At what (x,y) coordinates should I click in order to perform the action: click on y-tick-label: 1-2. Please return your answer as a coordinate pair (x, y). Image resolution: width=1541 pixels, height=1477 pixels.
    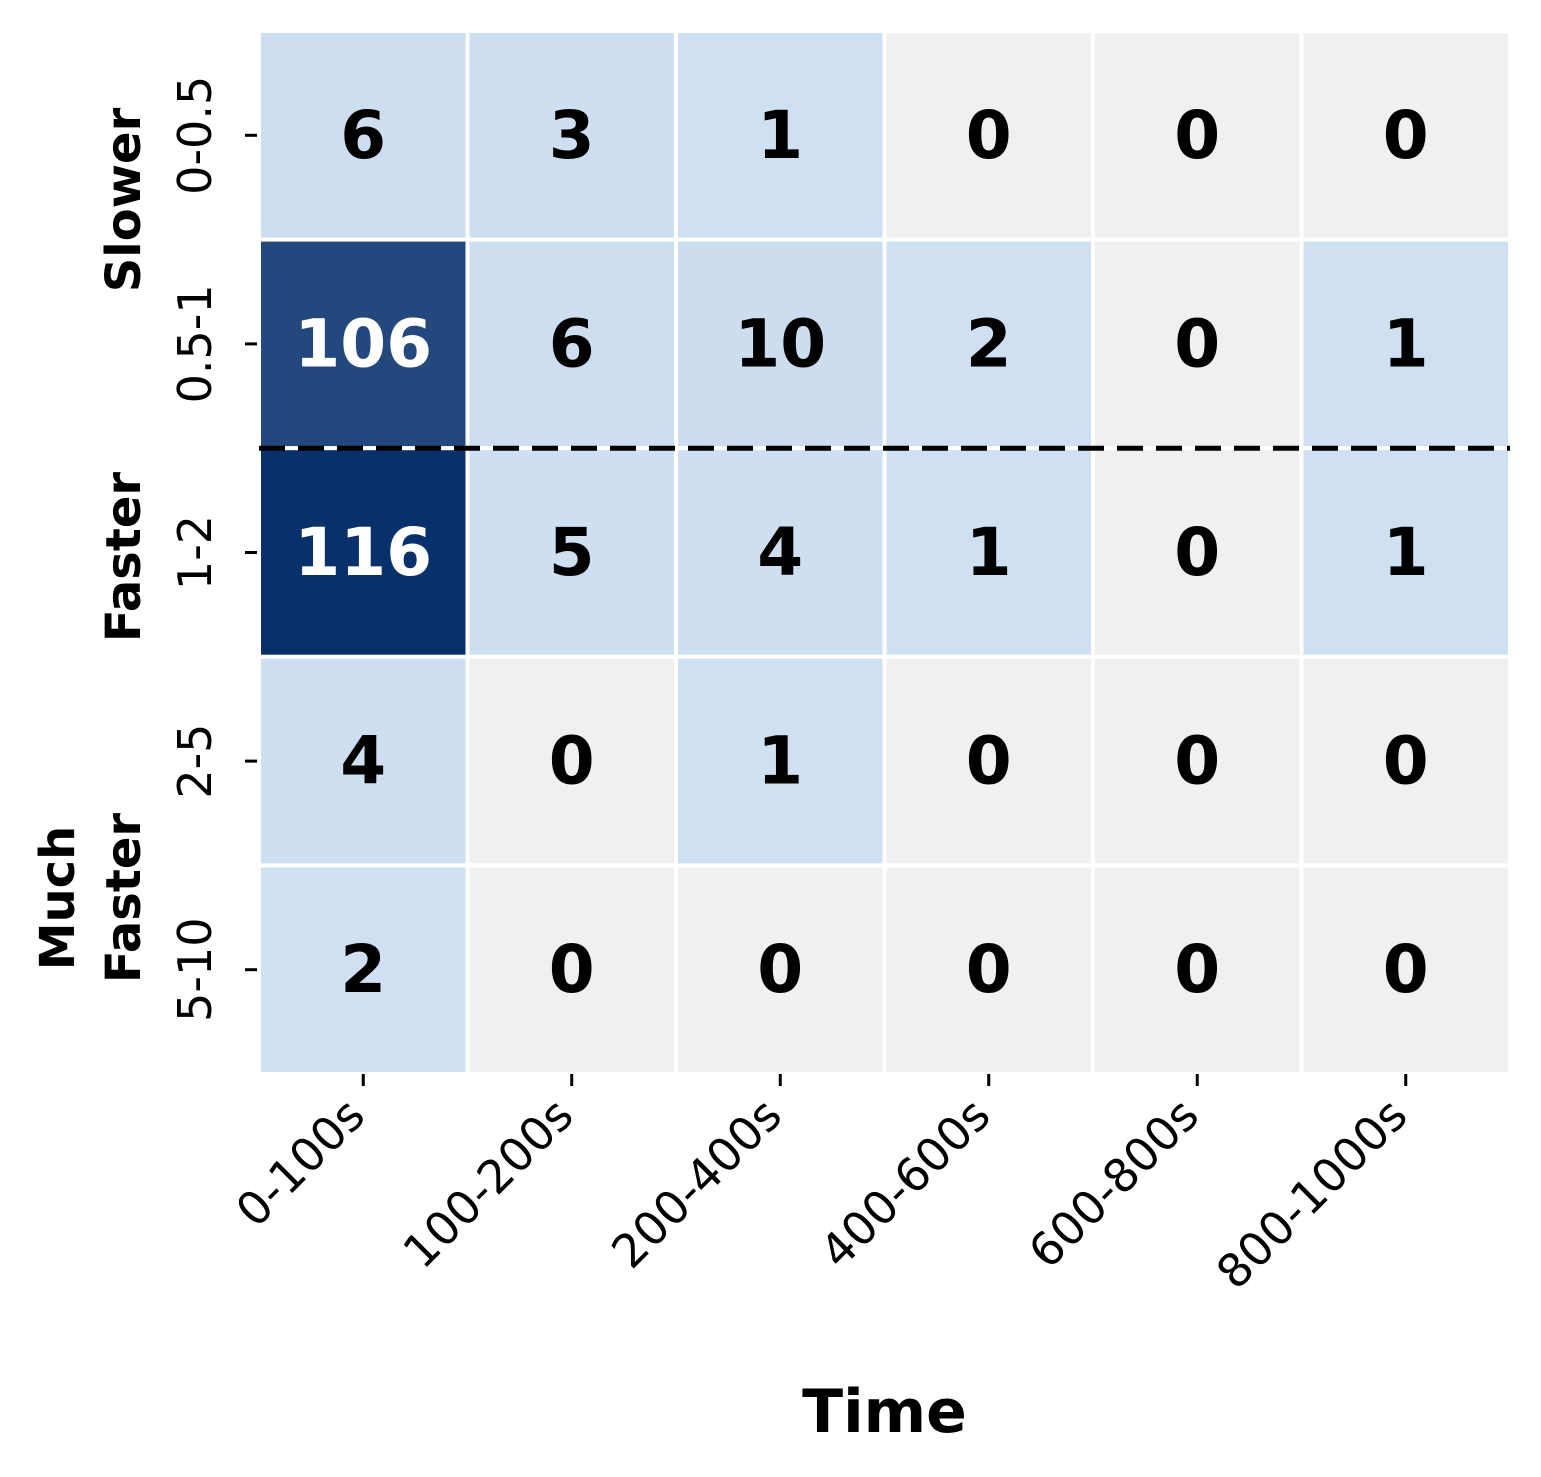
    Looking at the image, I should click on (195, 552).